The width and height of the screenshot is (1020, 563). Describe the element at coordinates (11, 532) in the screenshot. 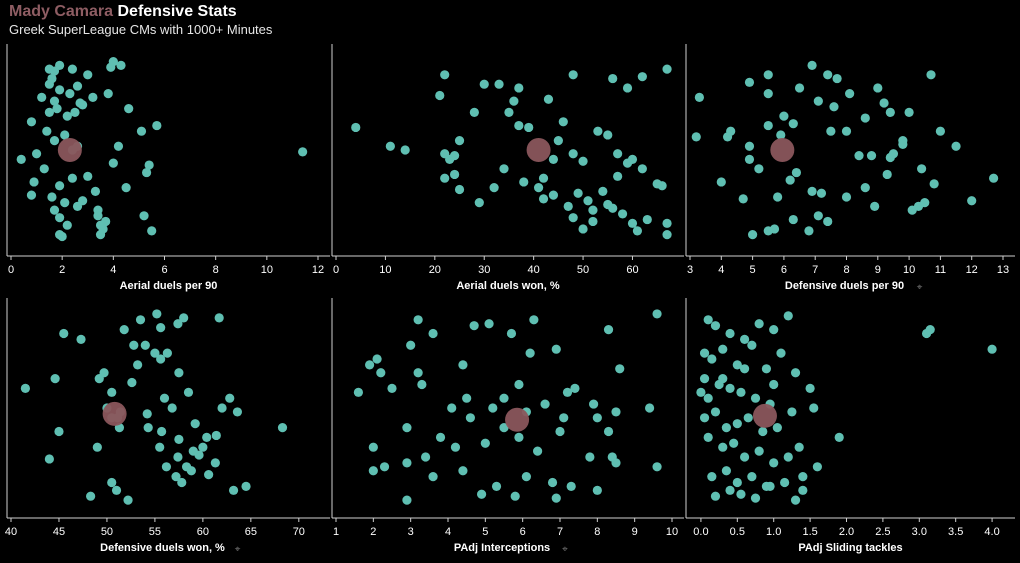

I see `x-tick-label: 40` at that location.